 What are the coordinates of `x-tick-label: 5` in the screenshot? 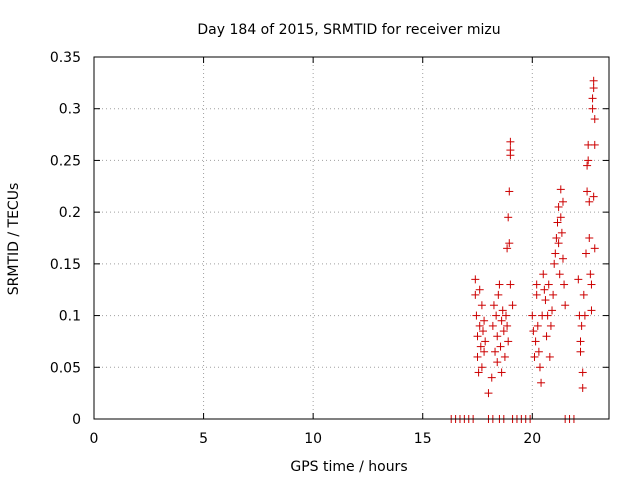 It's located at (203, 439).